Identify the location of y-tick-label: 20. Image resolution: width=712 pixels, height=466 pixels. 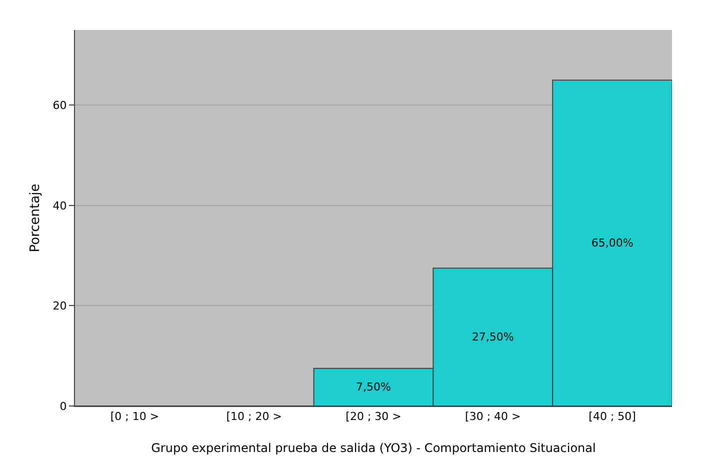
(59, 306).